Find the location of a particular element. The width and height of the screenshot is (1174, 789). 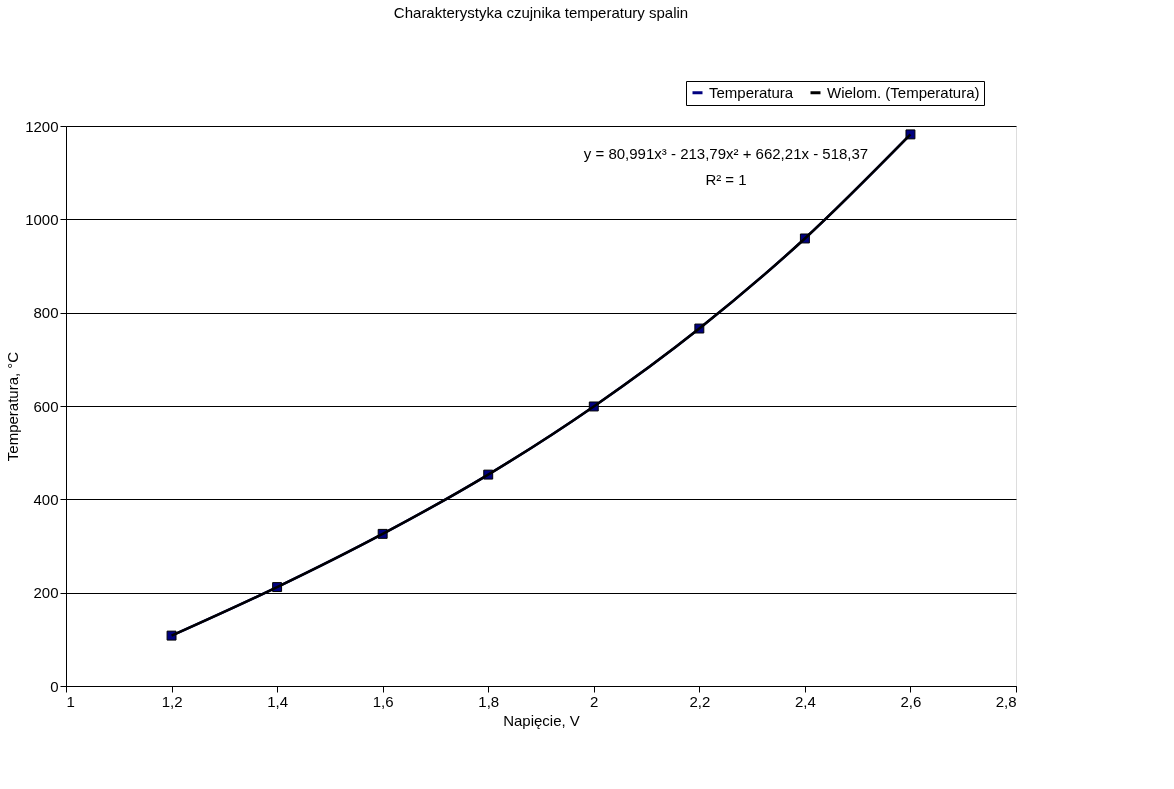

legend-label: Temperatura is located at coordinates (751, 92).